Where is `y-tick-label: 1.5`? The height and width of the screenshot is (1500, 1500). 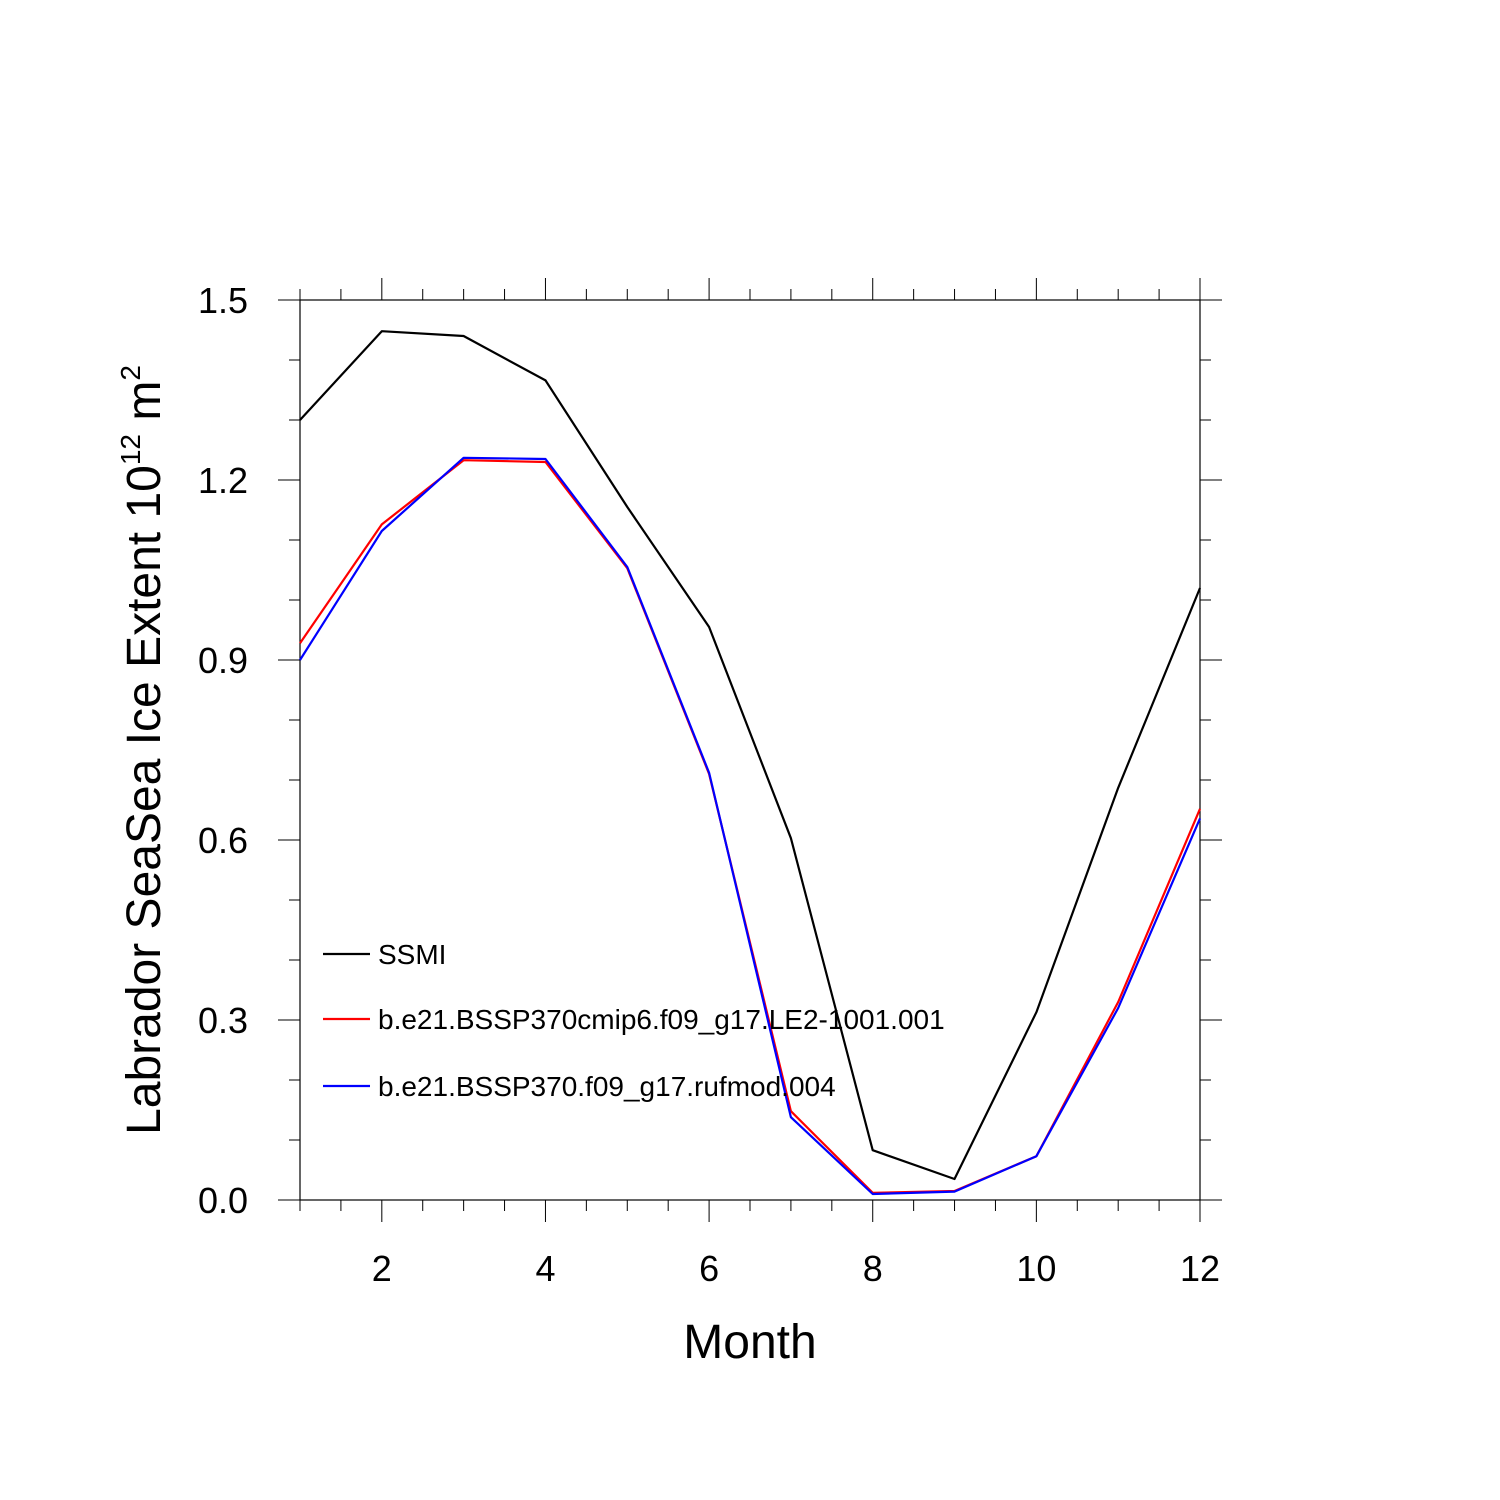
y-tick-label: 1.5 is located at coordinates (223, 300).